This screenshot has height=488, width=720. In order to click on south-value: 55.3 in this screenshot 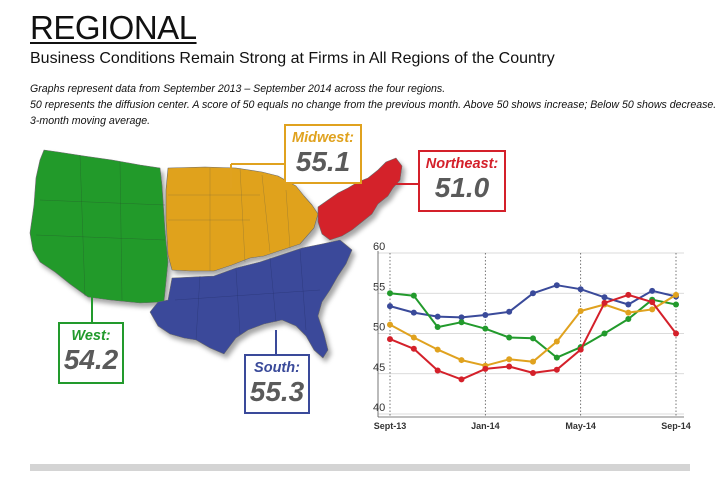, I will do `click(277, 391)`.